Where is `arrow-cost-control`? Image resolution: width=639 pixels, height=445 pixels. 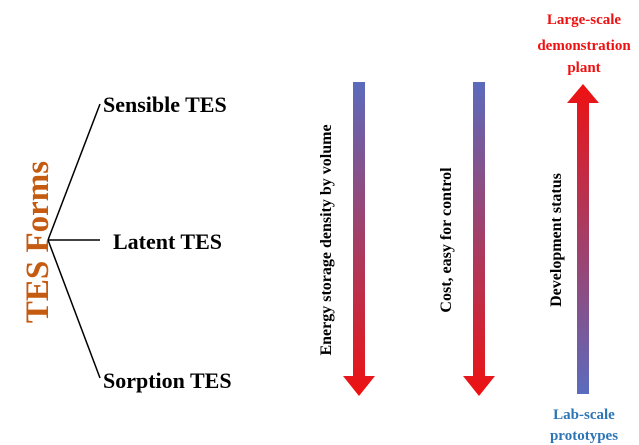 arrow-cost-control is located at coordinates (479, 239).